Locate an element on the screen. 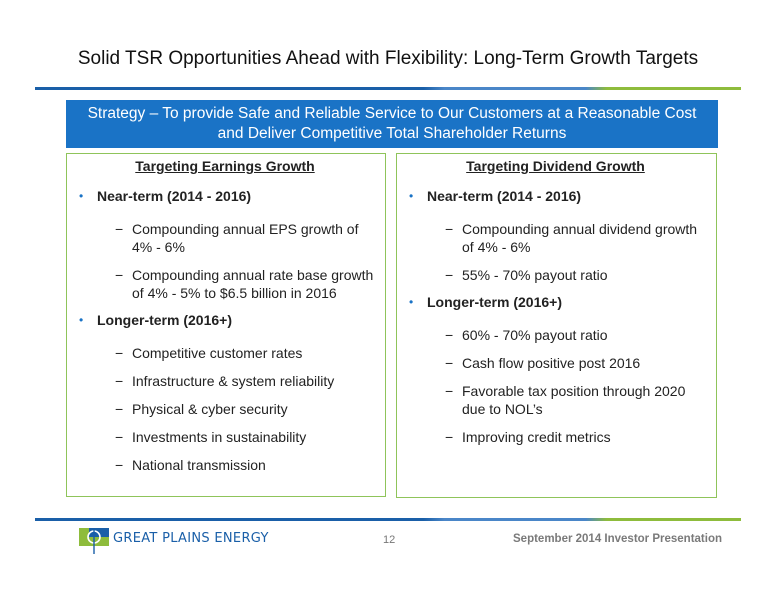 The height and width of the screenshot is (600, 776). earnings-long-term: • Longer-term (2016+) is located at coordinates (225, 320).